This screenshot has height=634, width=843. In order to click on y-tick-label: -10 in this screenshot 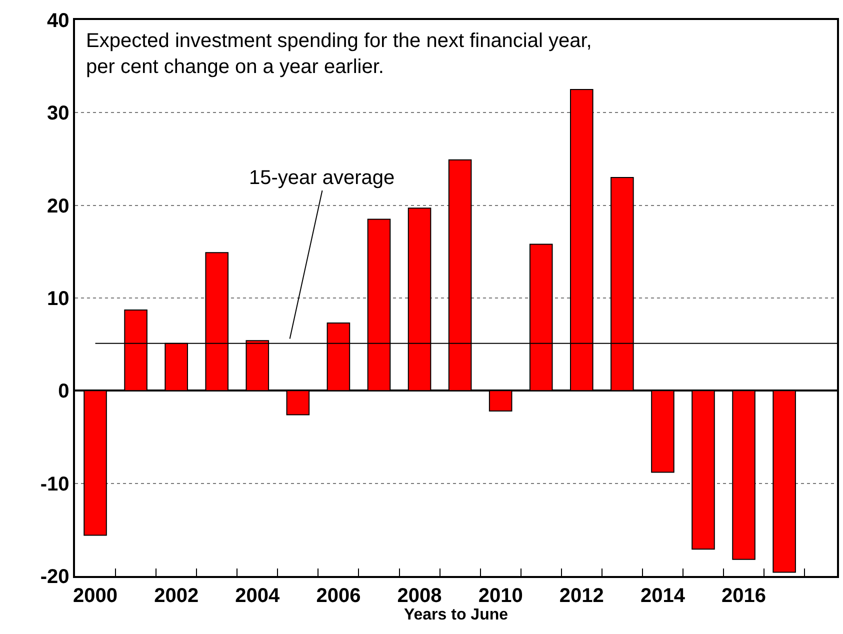, I will do `click(55, 484)`.